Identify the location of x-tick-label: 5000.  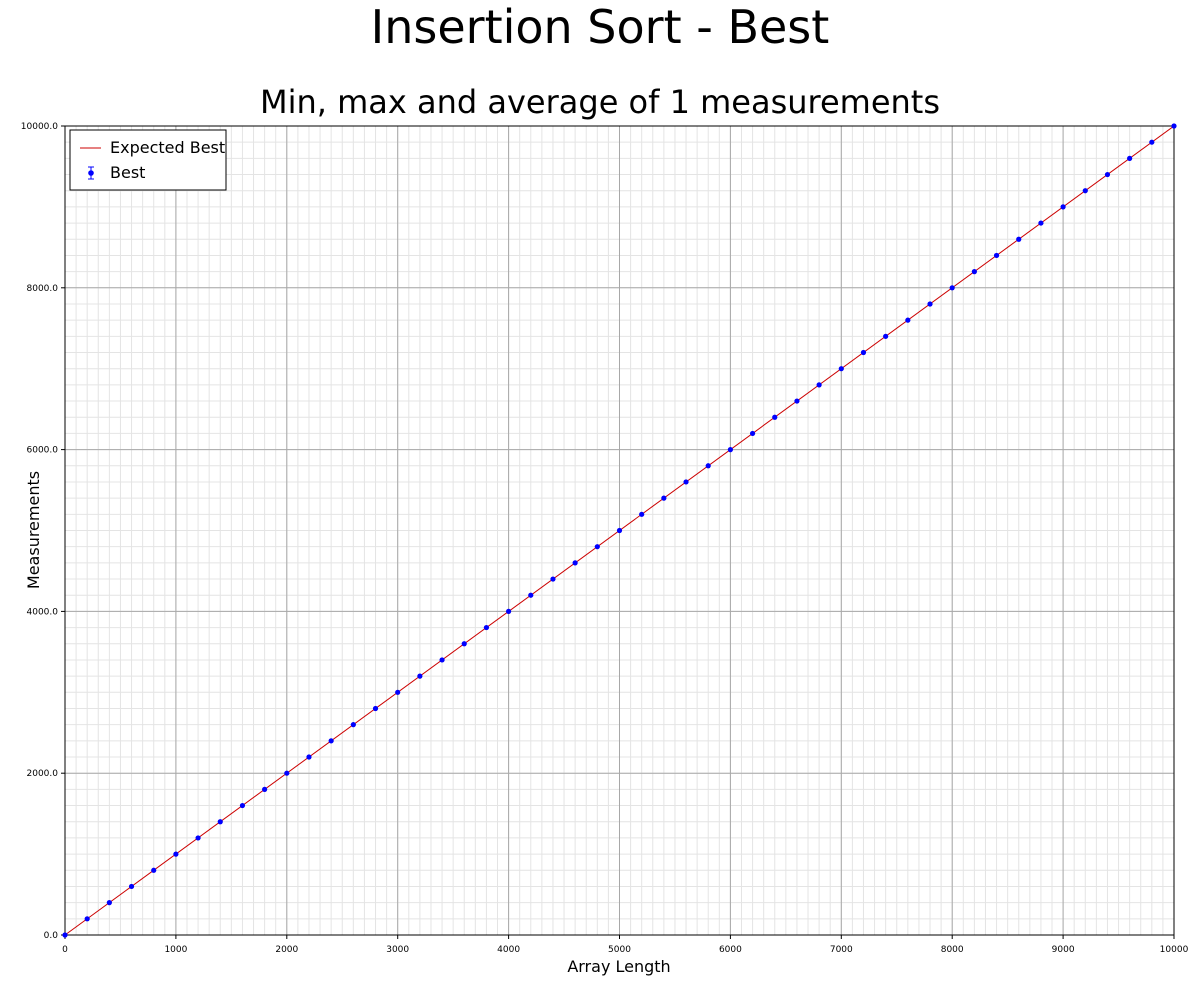
(619, 950).